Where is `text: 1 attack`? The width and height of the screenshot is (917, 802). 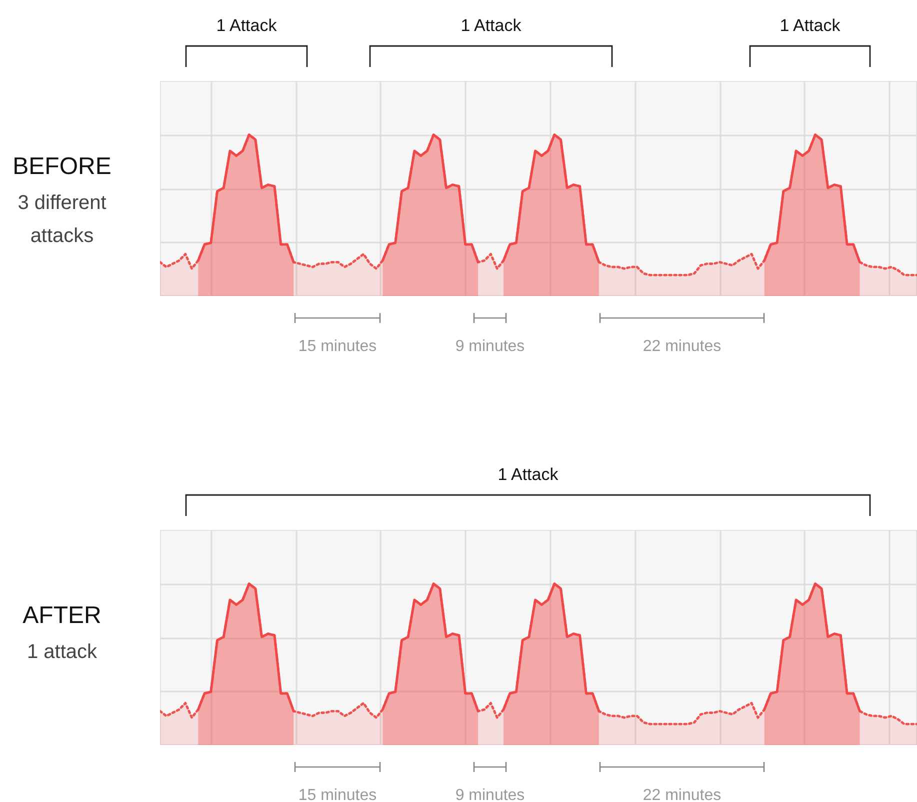 text: 1 attack is located at coordinates (62, 652).